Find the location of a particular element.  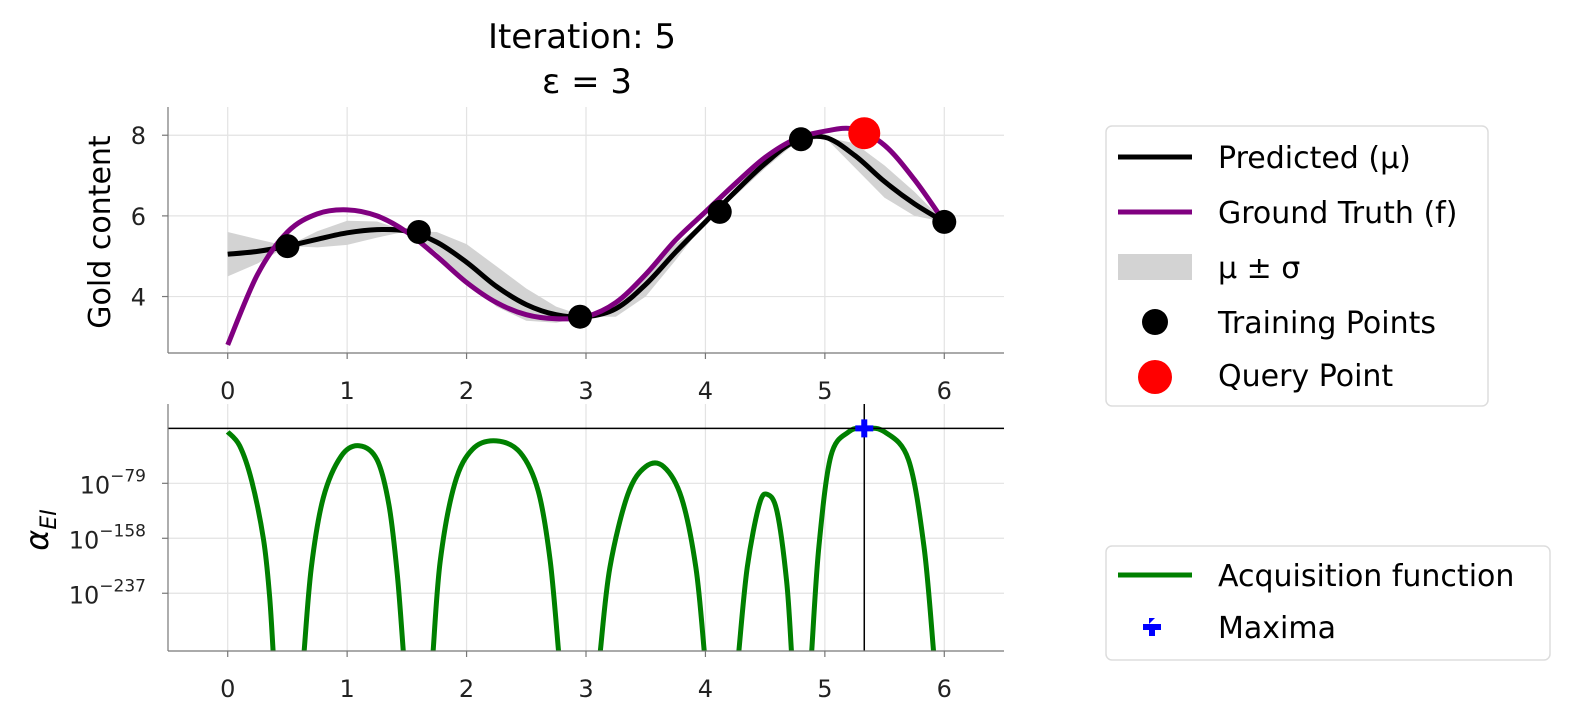

top-x-tick-2: 2 is located at coordinates (466, 379).